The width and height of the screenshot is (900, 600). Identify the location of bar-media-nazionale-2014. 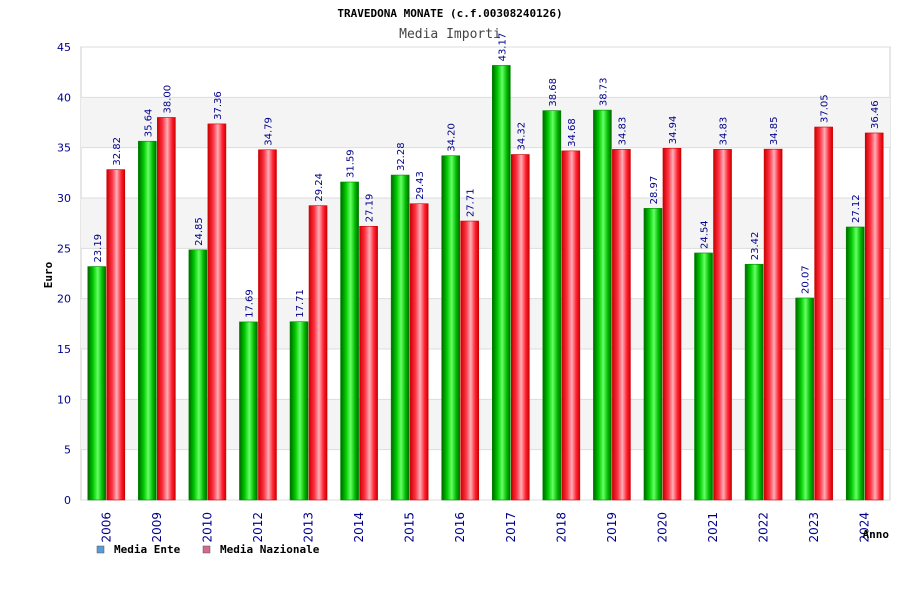
(368, 363).